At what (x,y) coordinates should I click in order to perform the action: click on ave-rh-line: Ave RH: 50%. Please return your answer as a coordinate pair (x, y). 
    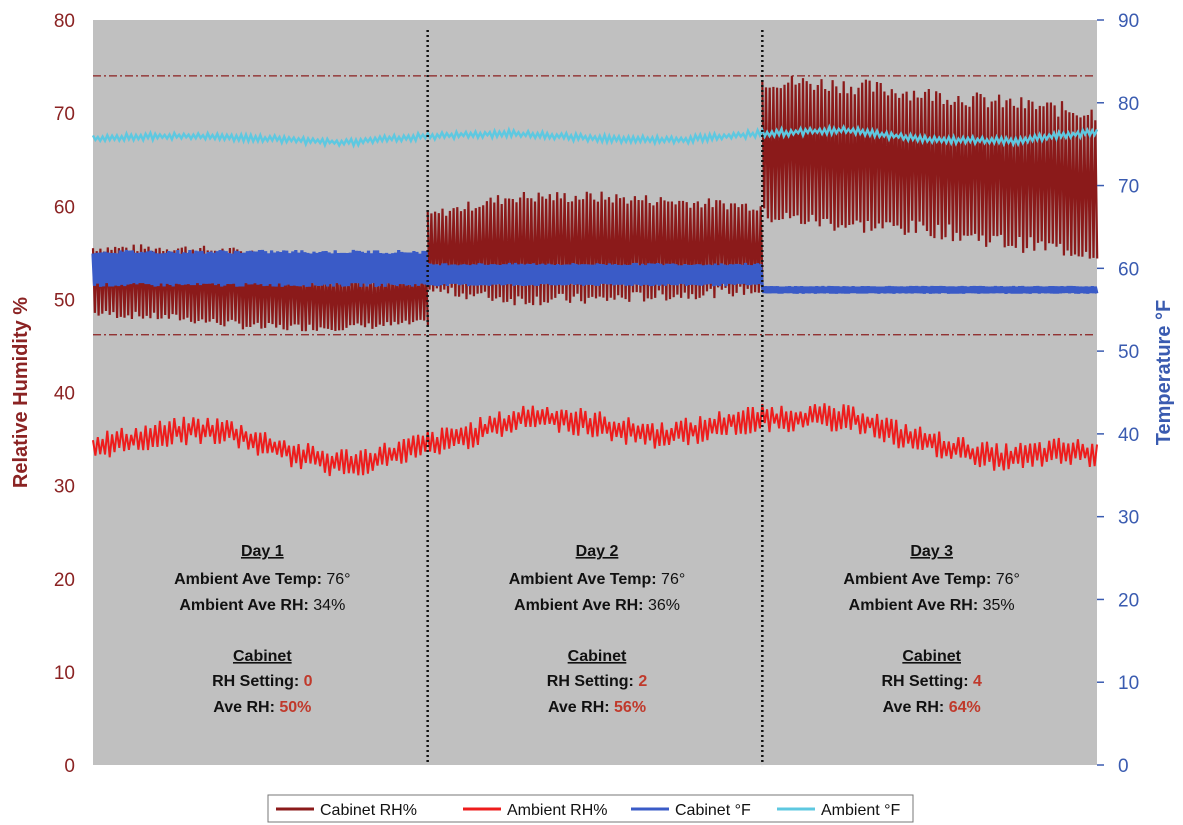
    Looking at the image, I should click on (262, 707).